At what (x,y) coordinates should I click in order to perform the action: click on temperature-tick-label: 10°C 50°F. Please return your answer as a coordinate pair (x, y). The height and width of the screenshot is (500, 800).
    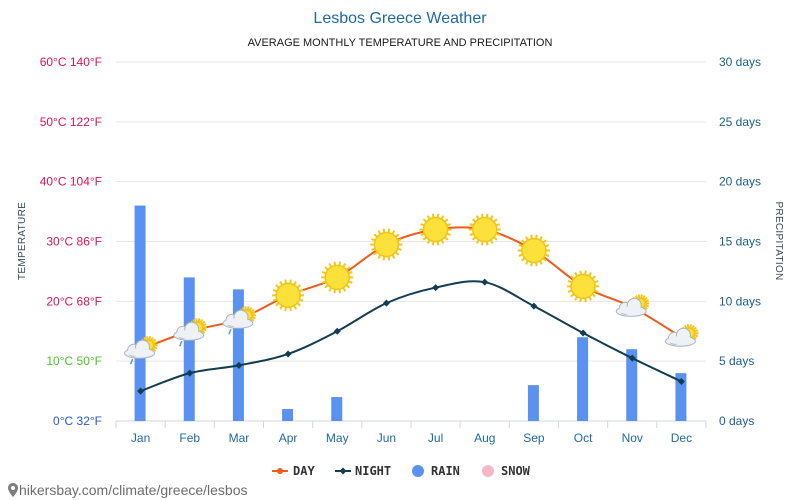
    Looking at the image, I should click on (74, 361).